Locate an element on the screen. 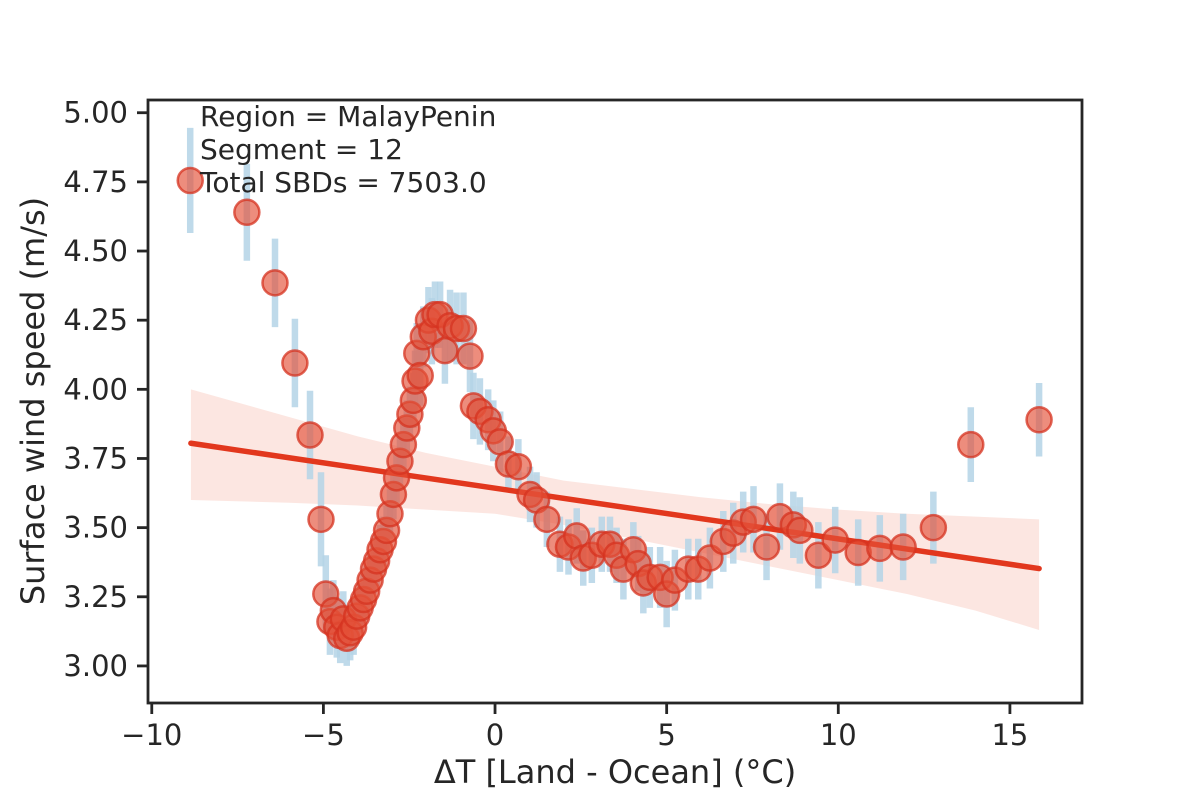 This screenshot has width=1200, height=800. x-tick-label: −10 is located at coordinates (151, 735).